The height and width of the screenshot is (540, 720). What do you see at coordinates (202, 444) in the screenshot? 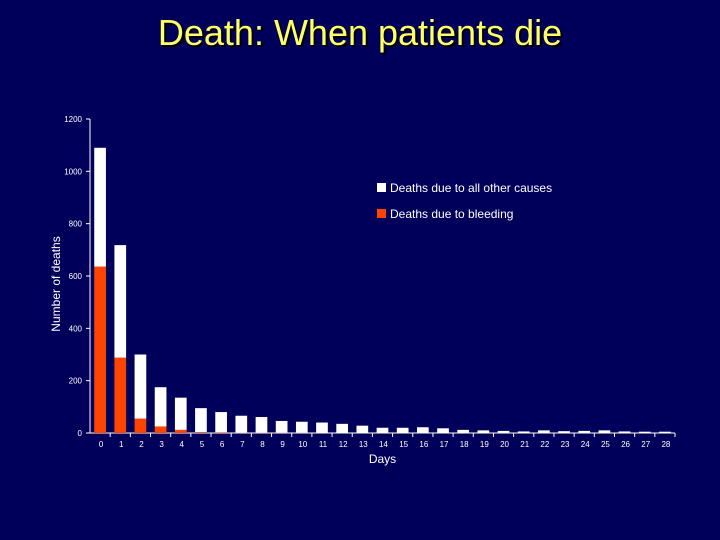
I see `x-tick-label: 5` at bounding box center [202, 444].